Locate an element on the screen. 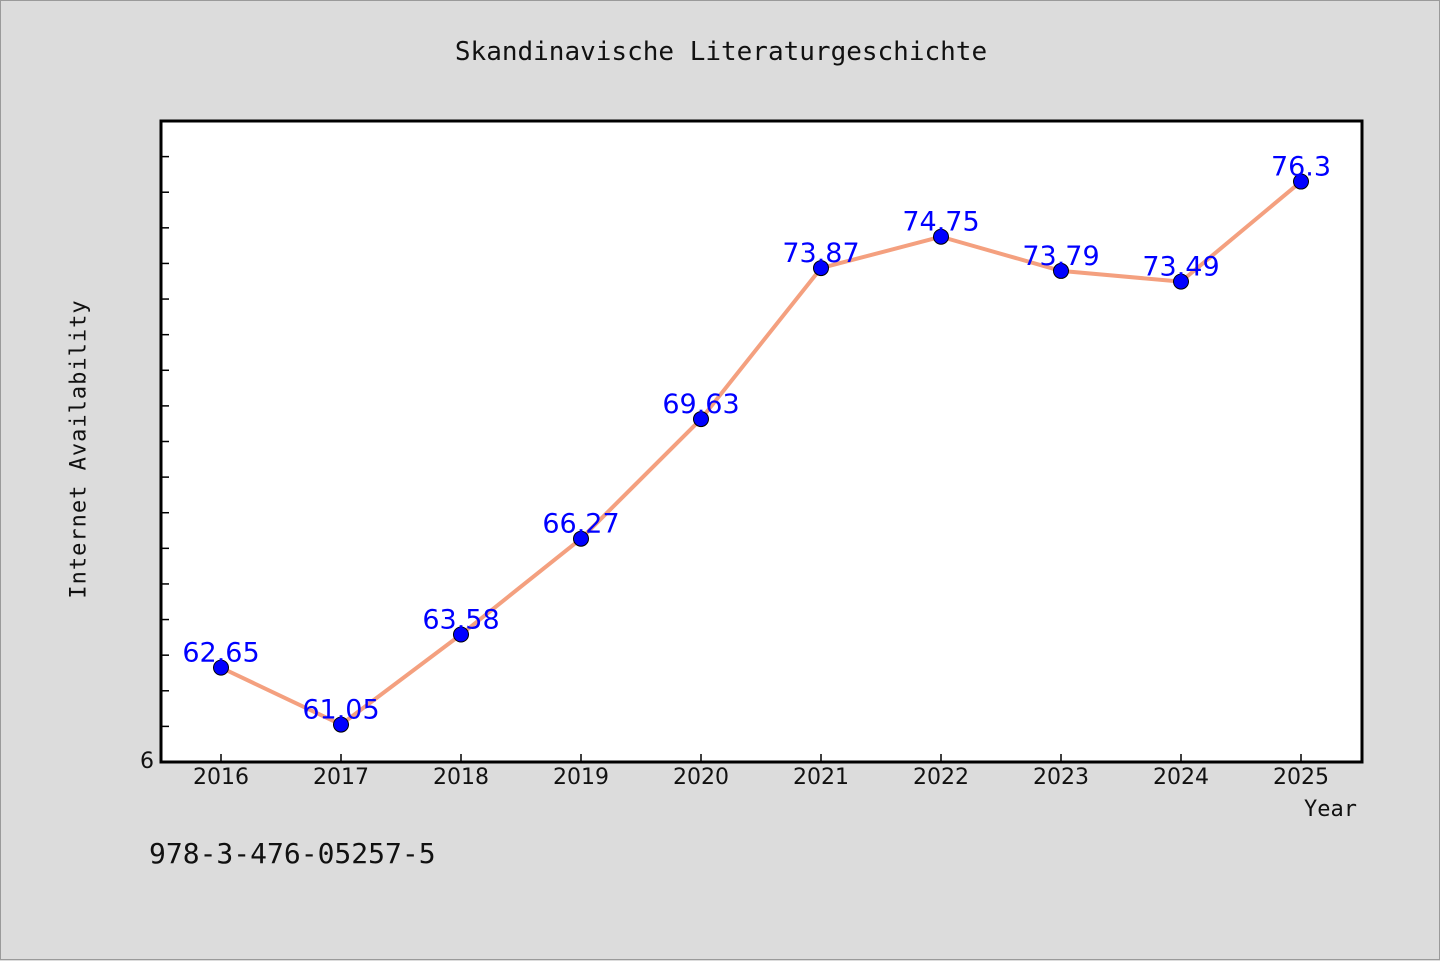 This screenshot has width=1440, height=961. data-label: 73.87 is located at coordinates (820, 253).